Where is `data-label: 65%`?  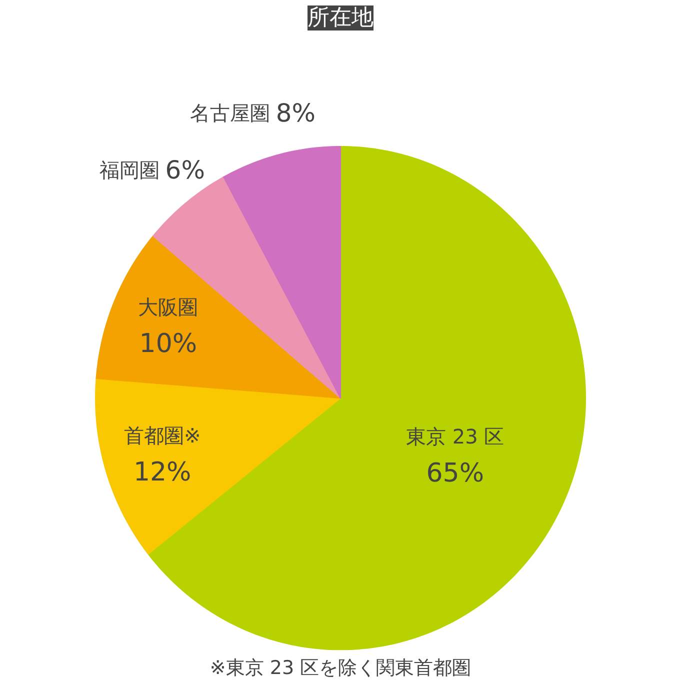
data-label: 65% is located at coordinates (455, 473).